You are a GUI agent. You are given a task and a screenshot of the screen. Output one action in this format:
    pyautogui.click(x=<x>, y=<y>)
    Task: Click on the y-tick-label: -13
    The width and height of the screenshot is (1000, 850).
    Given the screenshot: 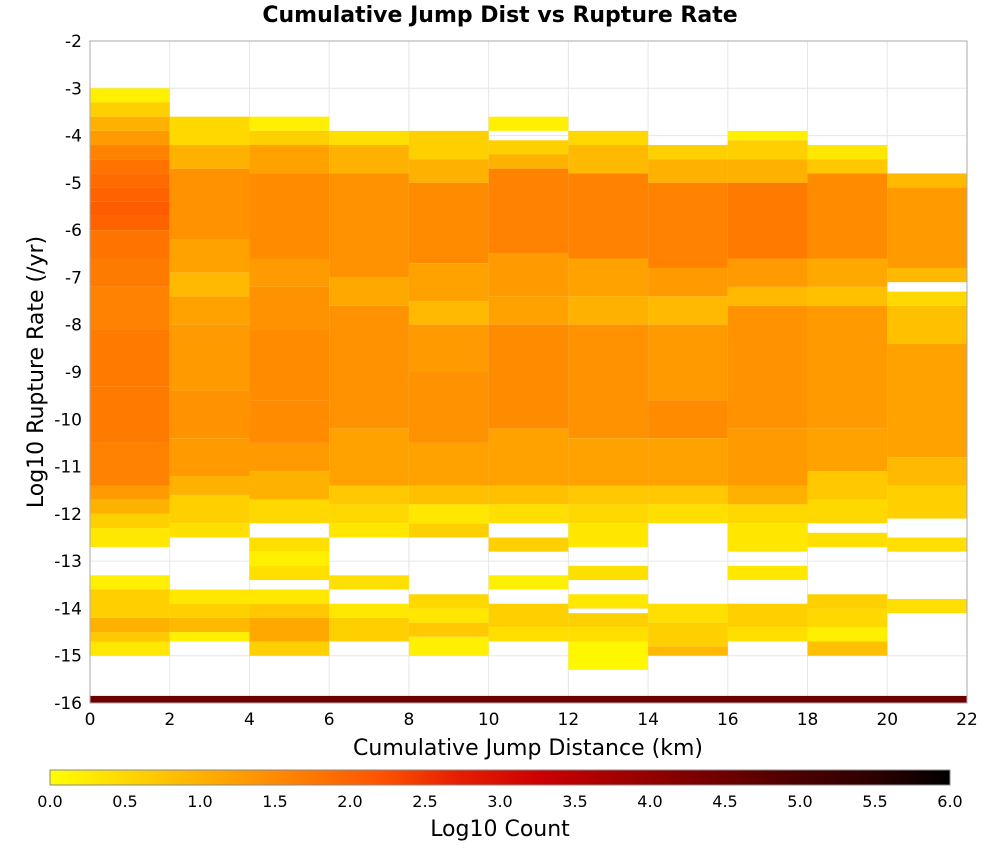 What is the action you would take?
    pyautogui.click(x=68, y=562)
    